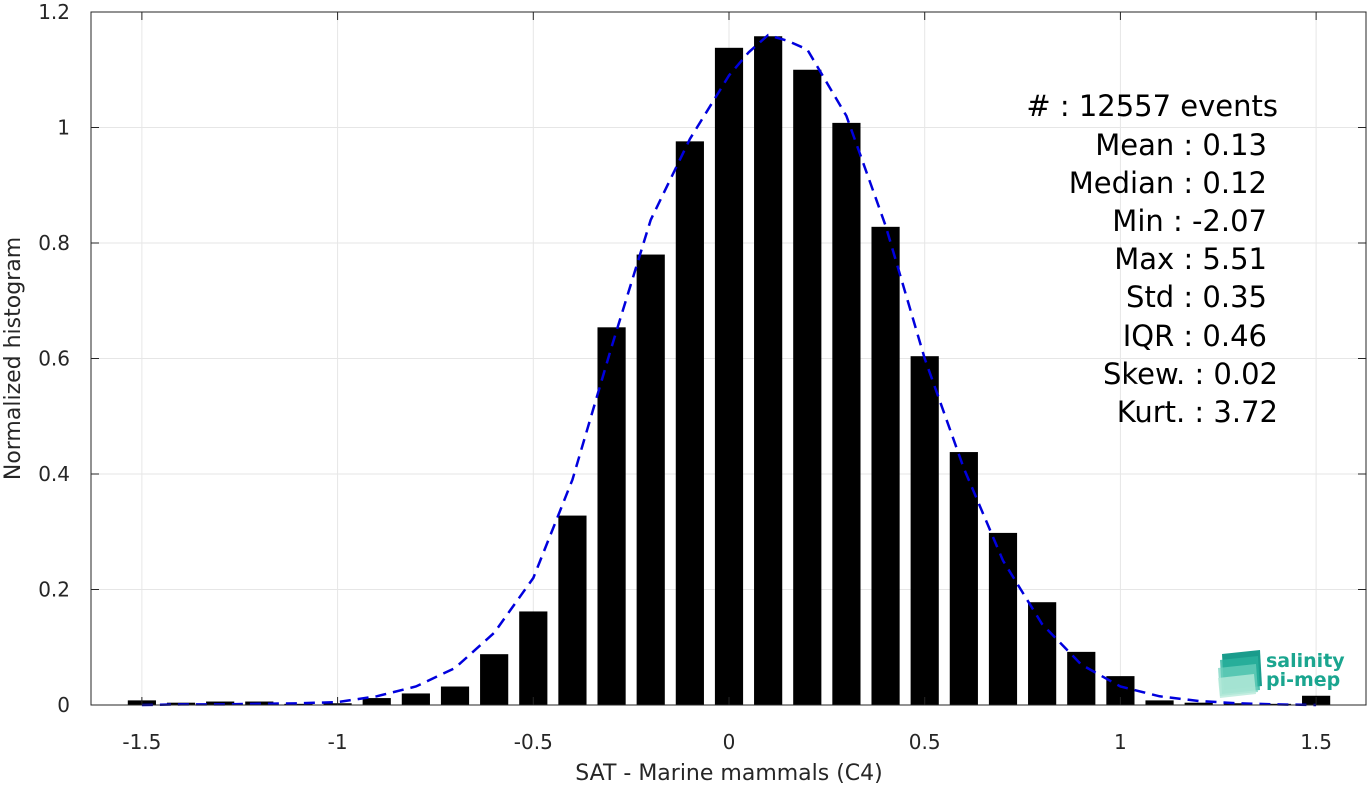  Describe the element at coordinates (63, 128) in the screenshot. I see `y-tick-label: 1` at that location.